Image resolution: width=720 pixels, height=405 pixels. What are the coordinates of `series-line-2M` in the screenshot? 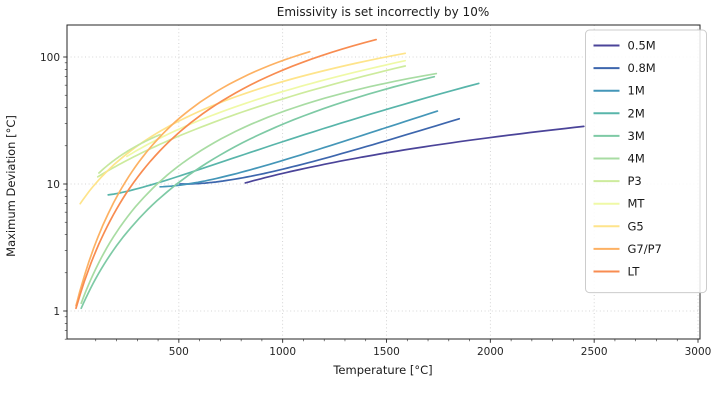 It's located at (293, 139).